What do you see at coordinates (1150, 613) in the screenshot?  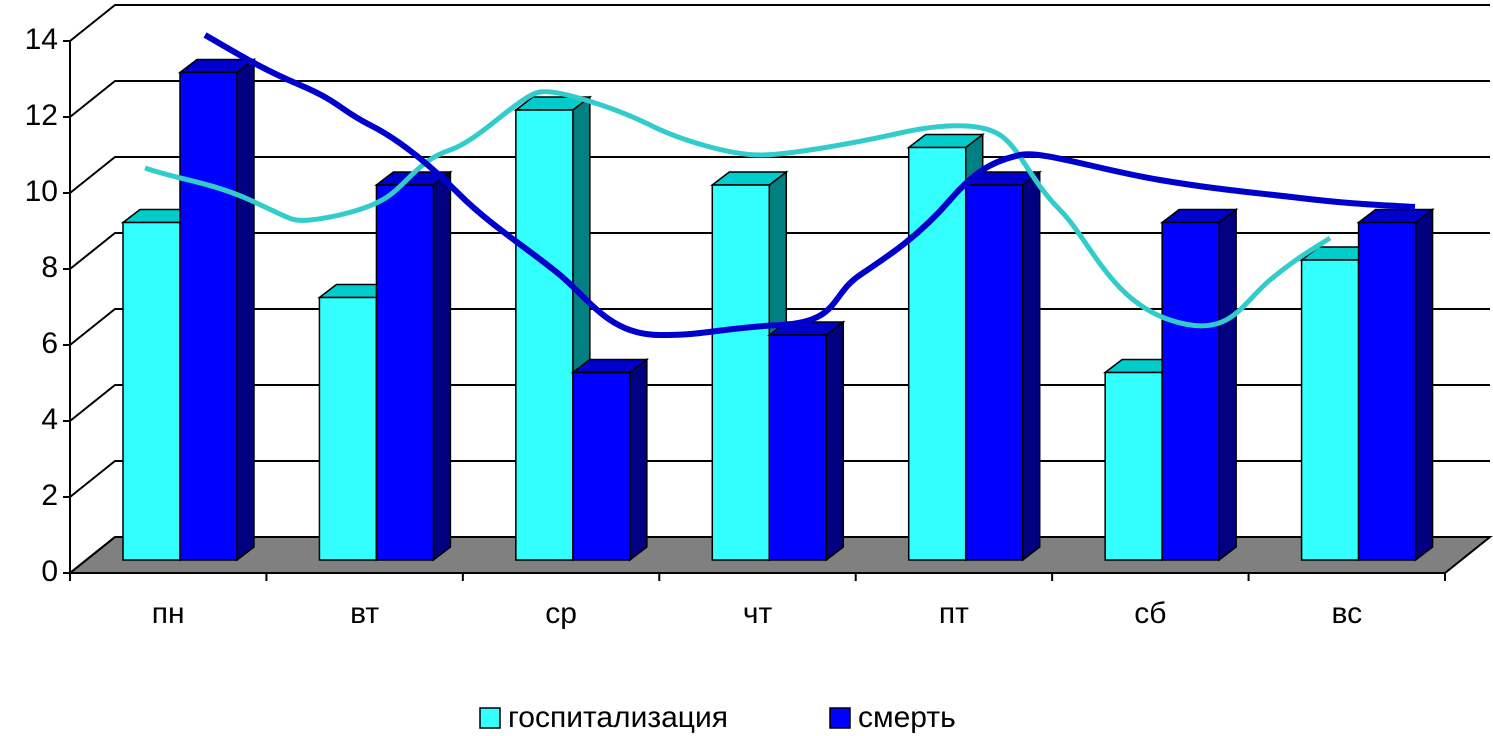 I see `x-tick-label: сб` at bounding box center [1150, 613].